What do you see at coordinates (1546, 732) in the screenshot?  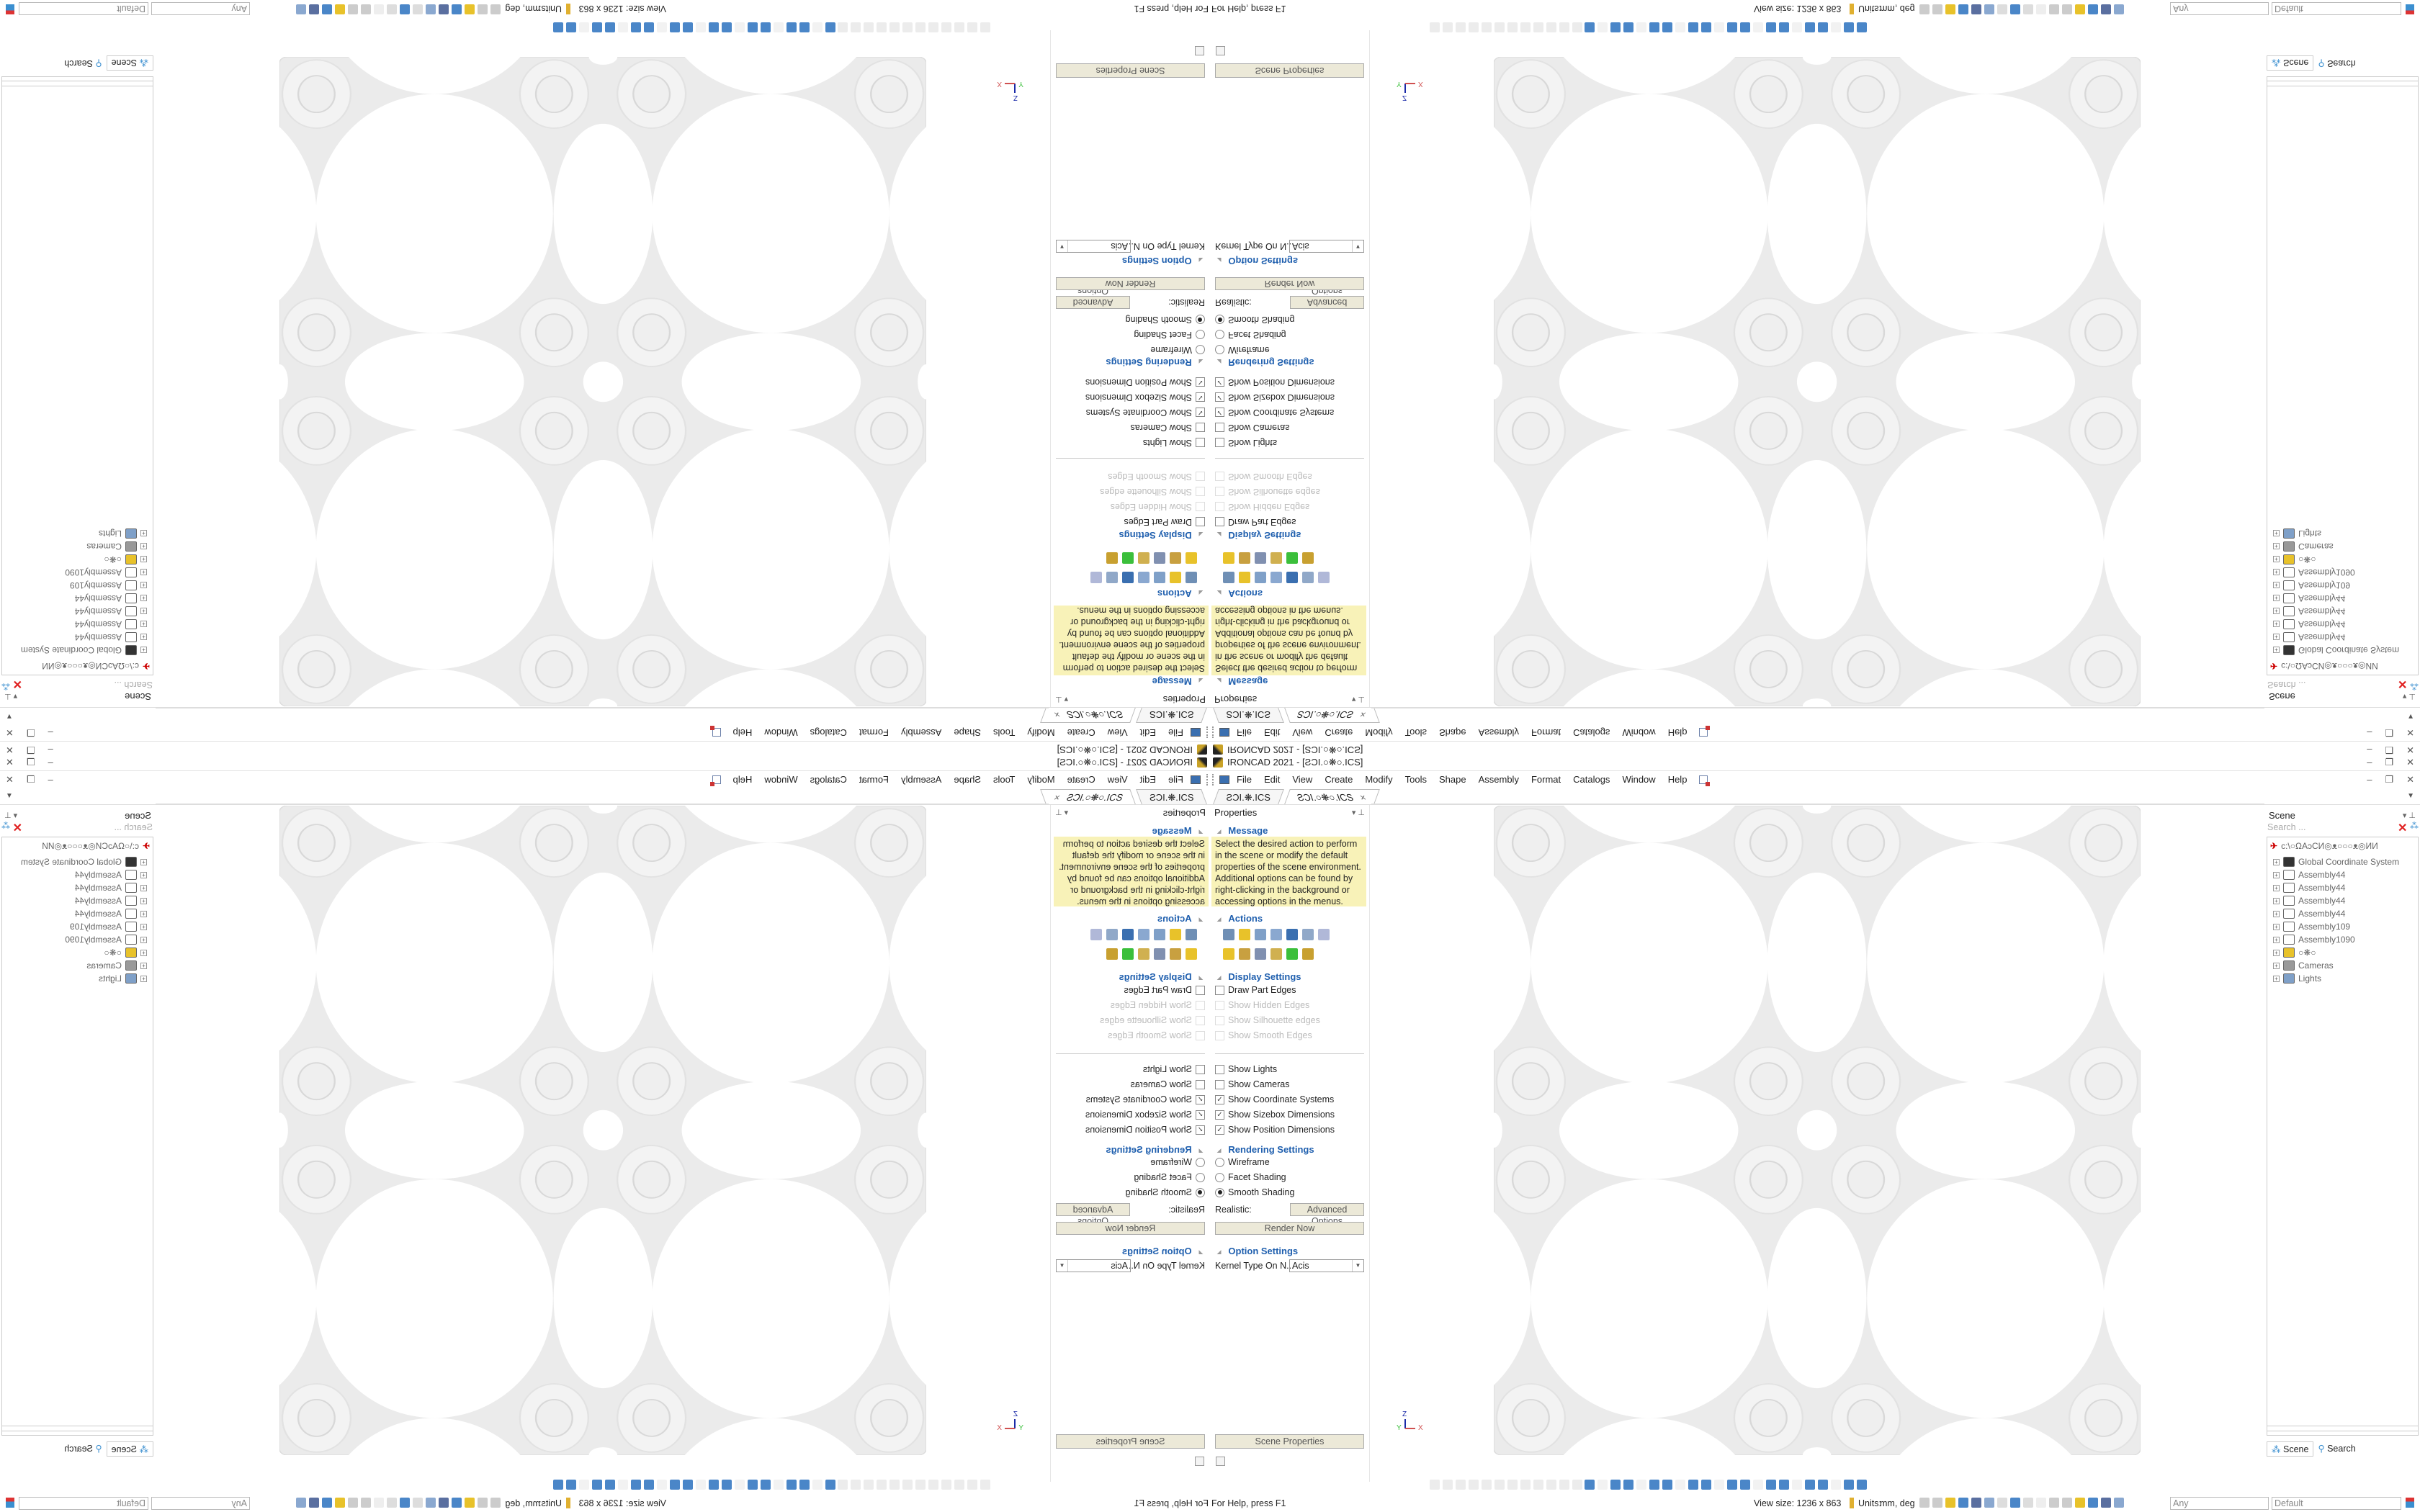 I see `menu-format: Format` at bounding box center [1546, 732].